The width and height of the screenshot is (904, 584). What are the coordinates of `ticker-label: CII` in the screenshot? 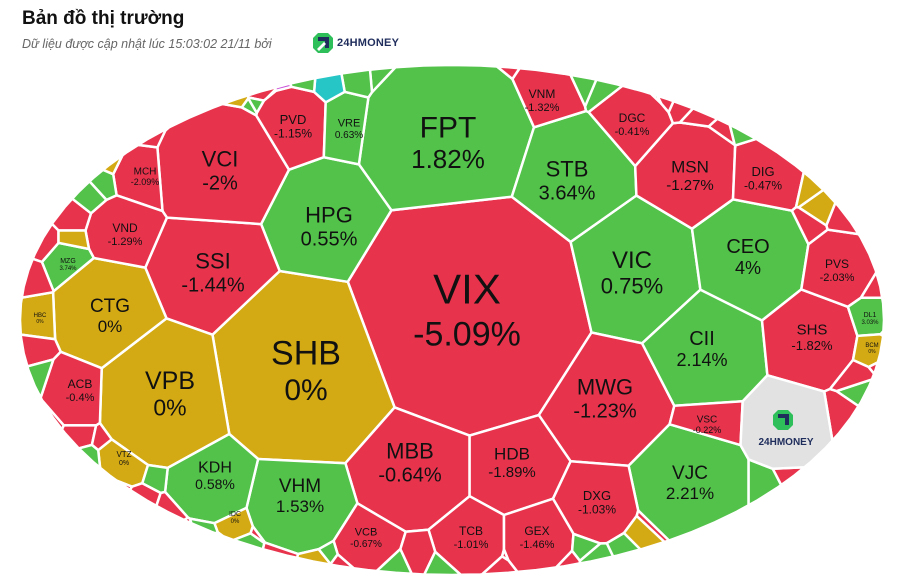 It's located at (702, 339).